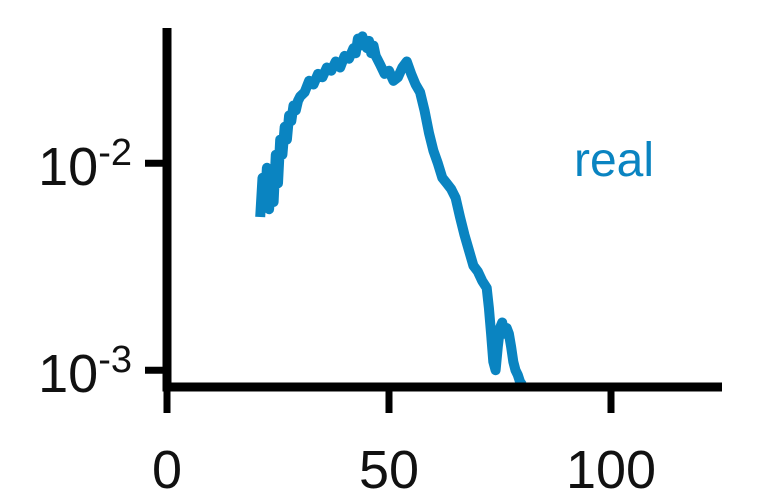 This screenshot has width=770, height=504. Describe the element at coordinates (614, 160) in the screenshot. I see `series-label: real` at that location.